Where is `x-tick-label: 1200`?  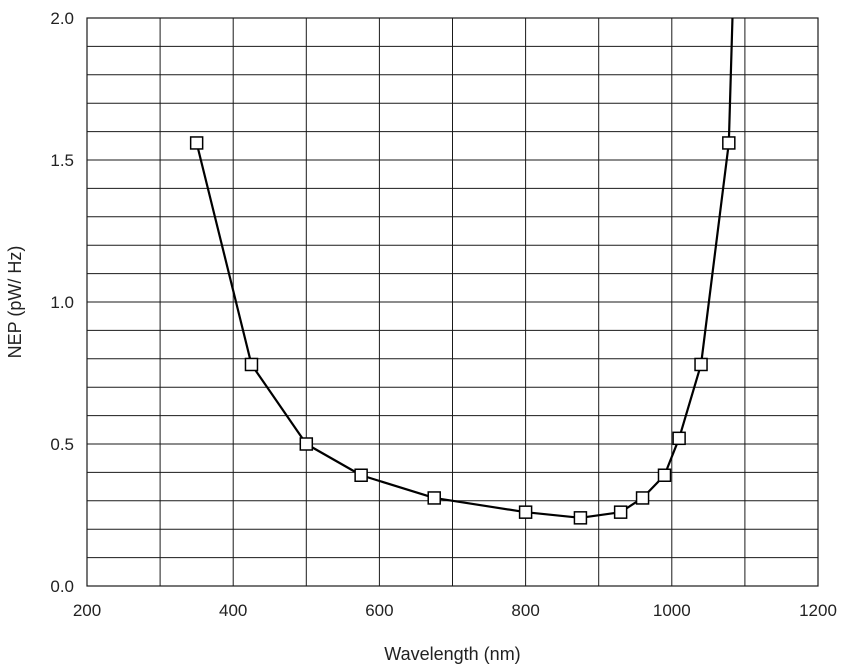 x-tick-label: 1200 is located at coordinates (818, 610).